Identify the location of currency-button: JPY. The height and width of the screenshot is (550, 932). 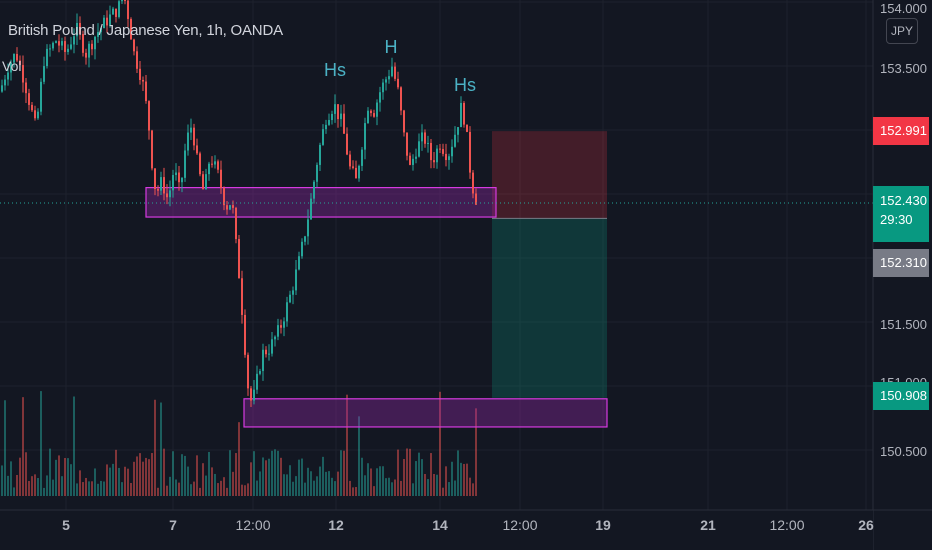
(902, 31).